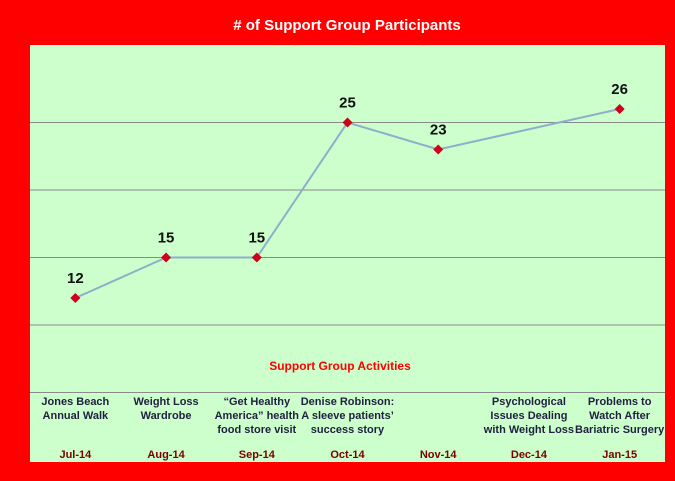 Image resolution: width=675 pixels, height=481 pixels. I want to click on activity-label: Psychological, so click(529, 402).